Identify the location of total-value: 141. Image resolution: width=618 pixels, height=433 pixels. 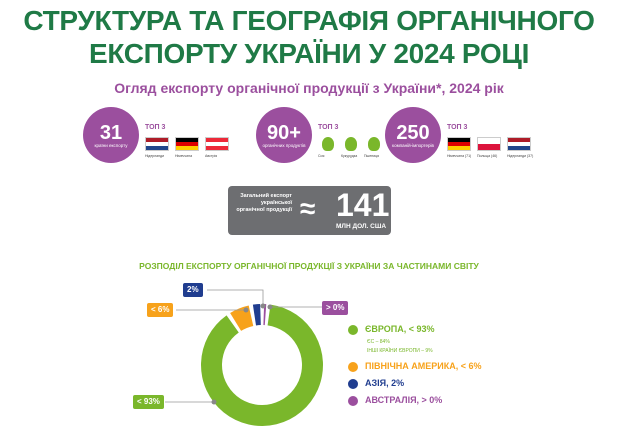
(363, 205).